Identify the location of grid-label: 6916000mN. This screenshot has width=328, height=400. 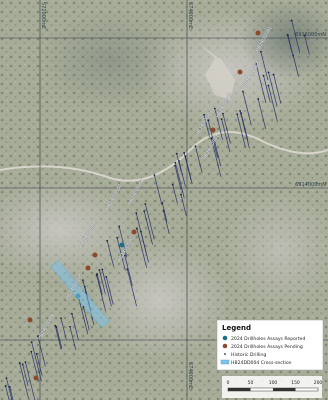
(310, 35).